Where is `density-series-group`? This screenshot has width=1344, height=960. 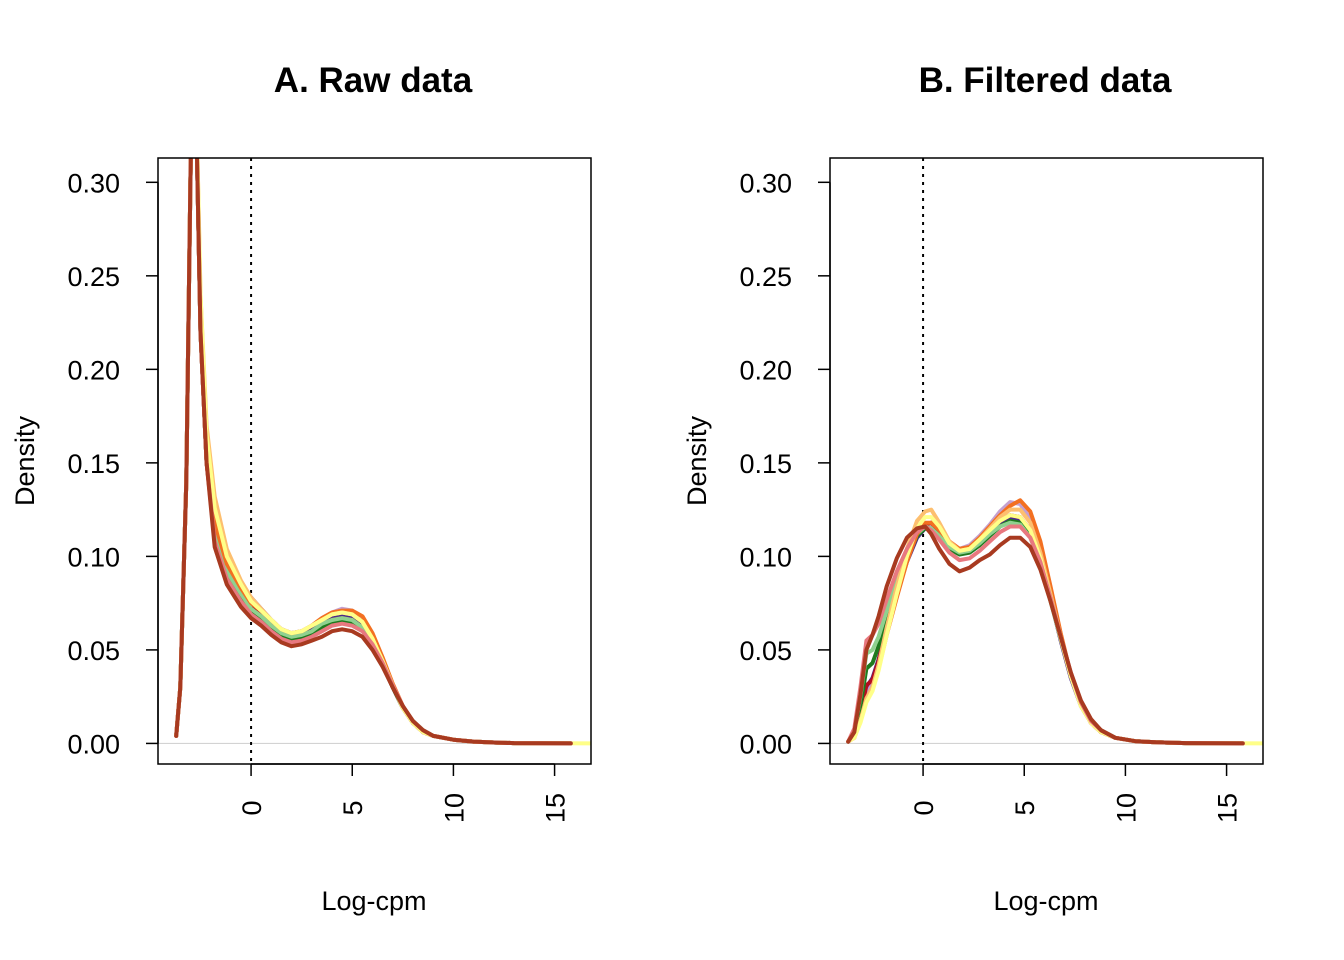 density-series-group is located at coordinates (1054, 622).